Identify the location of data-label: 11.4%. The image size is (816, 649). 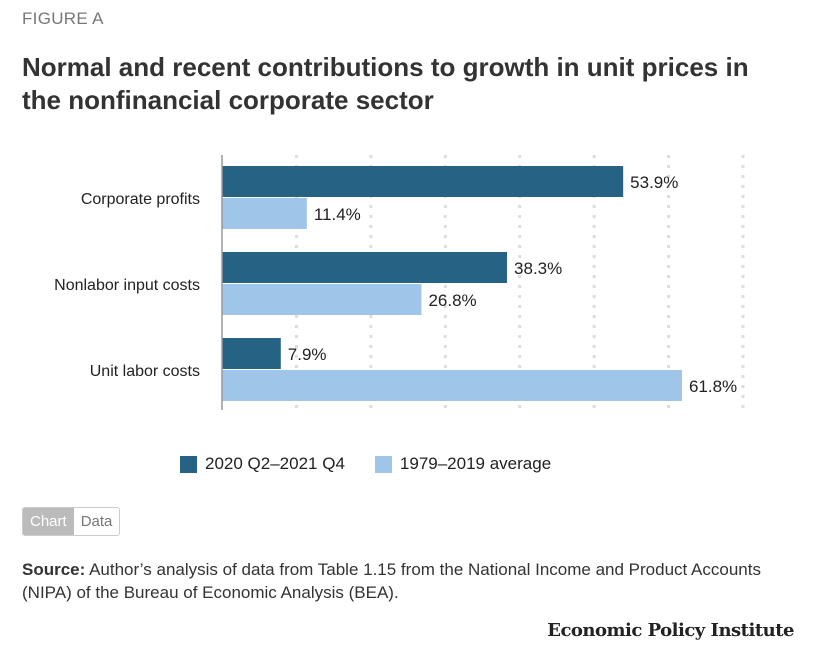
(337, 214).